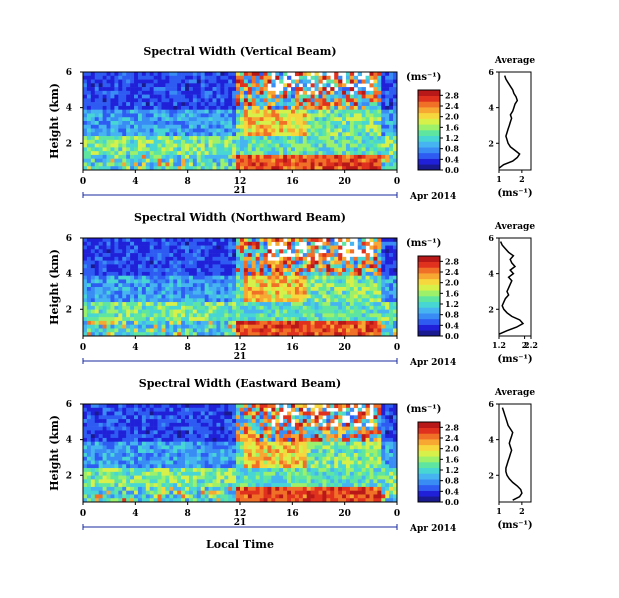 Image resolution: width=619 pixels, height=598 pixels. Describe the element at coordinates (240, 383) in the screenshot. I see `panel-title: Spectral Width (Eastward Beam)` at that location.